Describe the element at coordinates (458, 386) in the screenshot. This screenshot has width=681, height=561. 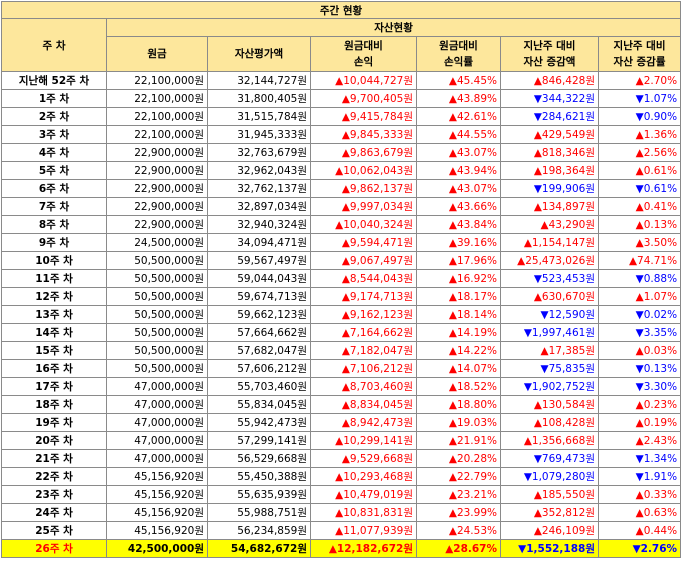
I see `pl-rate-cell: ▲18.52%` at that location.